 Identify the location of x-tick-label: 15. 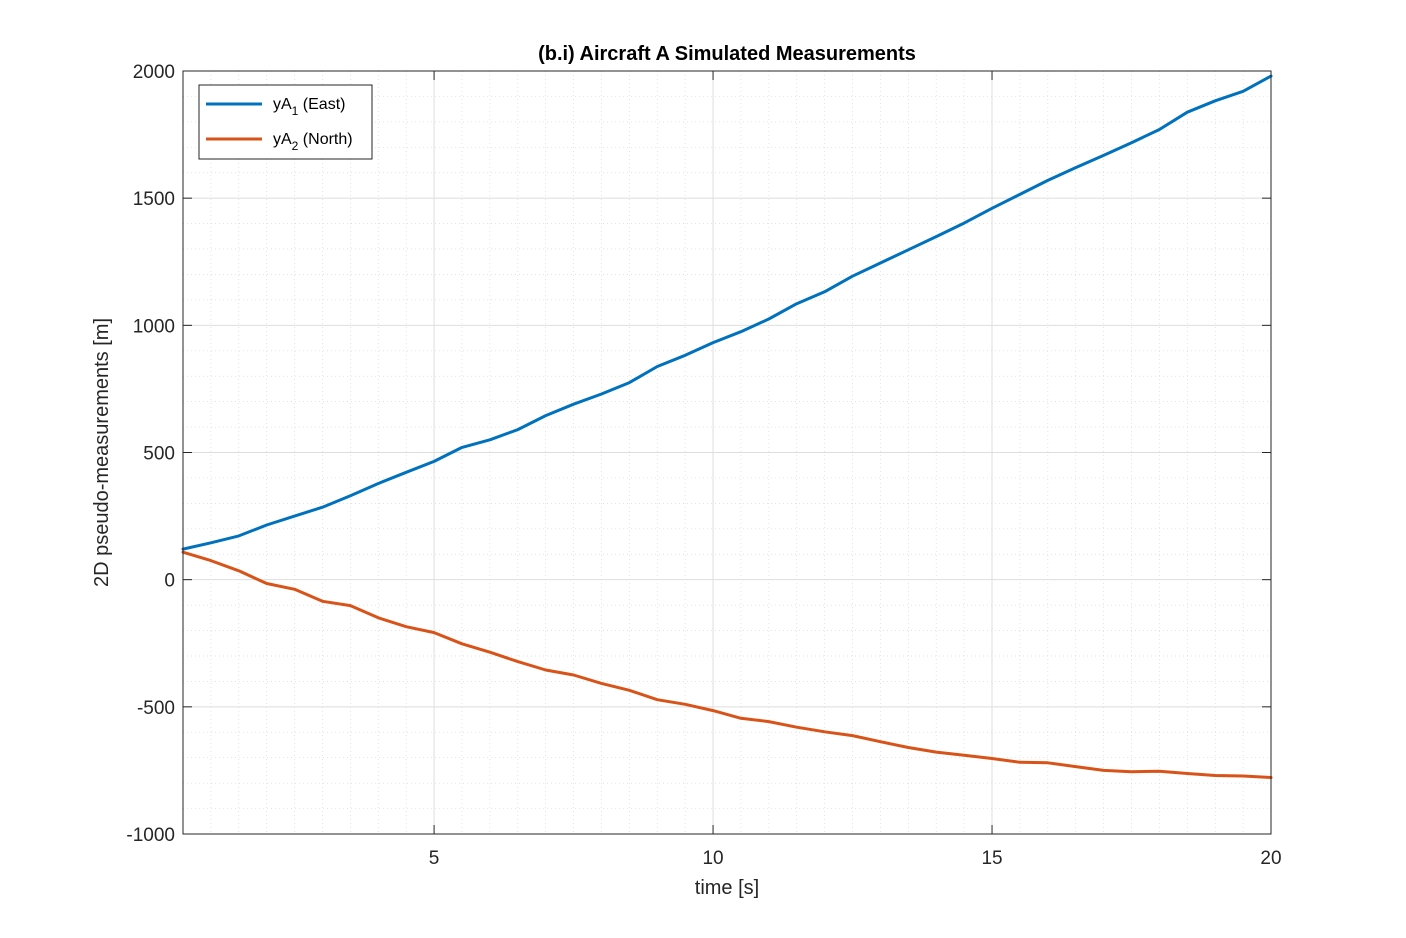
(991, 858).